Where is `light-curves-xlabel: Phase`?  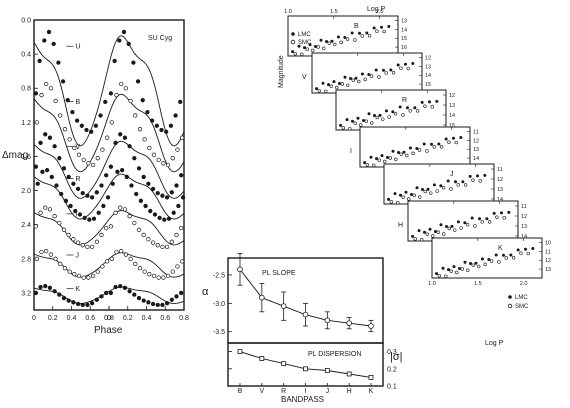 light-curves-xlabel: Phase is located at coordinates (108, 330).